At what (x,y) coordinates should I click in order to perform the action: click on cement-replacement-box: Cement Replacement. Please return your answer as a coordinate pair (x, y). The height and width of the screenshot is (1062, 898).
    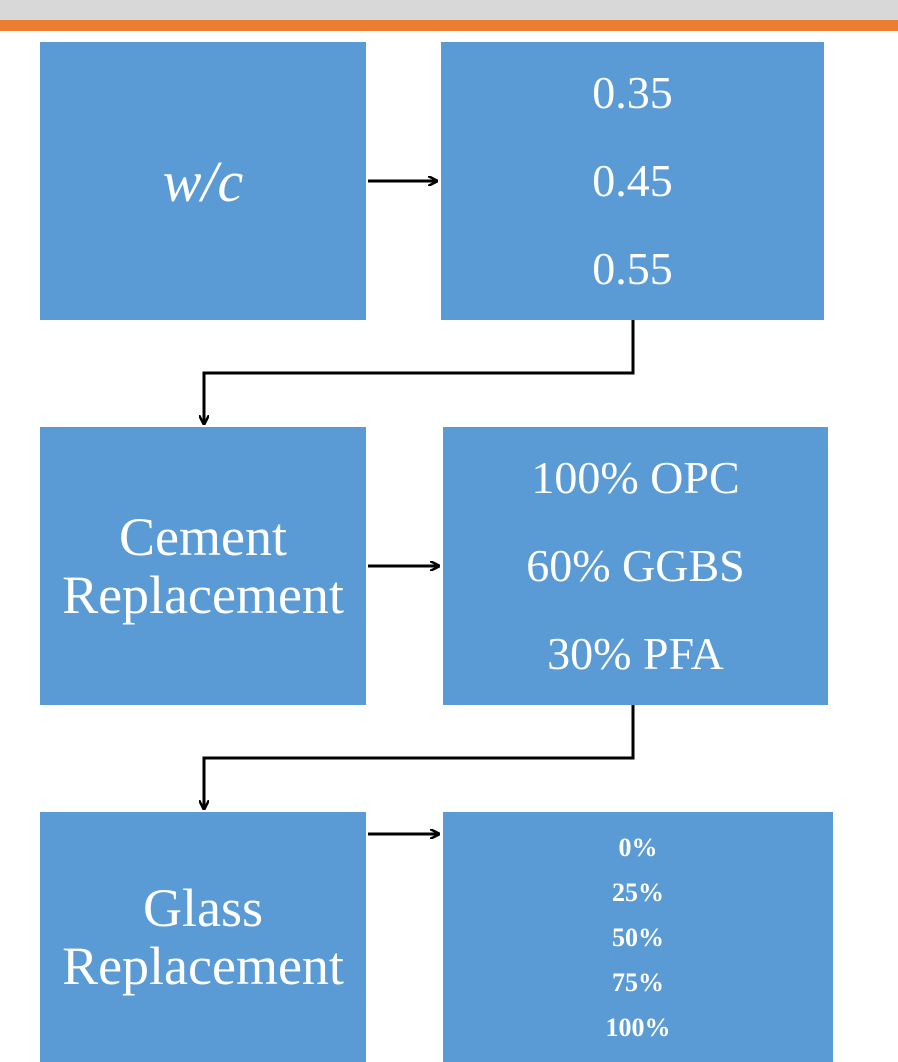
    Looking at the image, I should click on (203, 566).